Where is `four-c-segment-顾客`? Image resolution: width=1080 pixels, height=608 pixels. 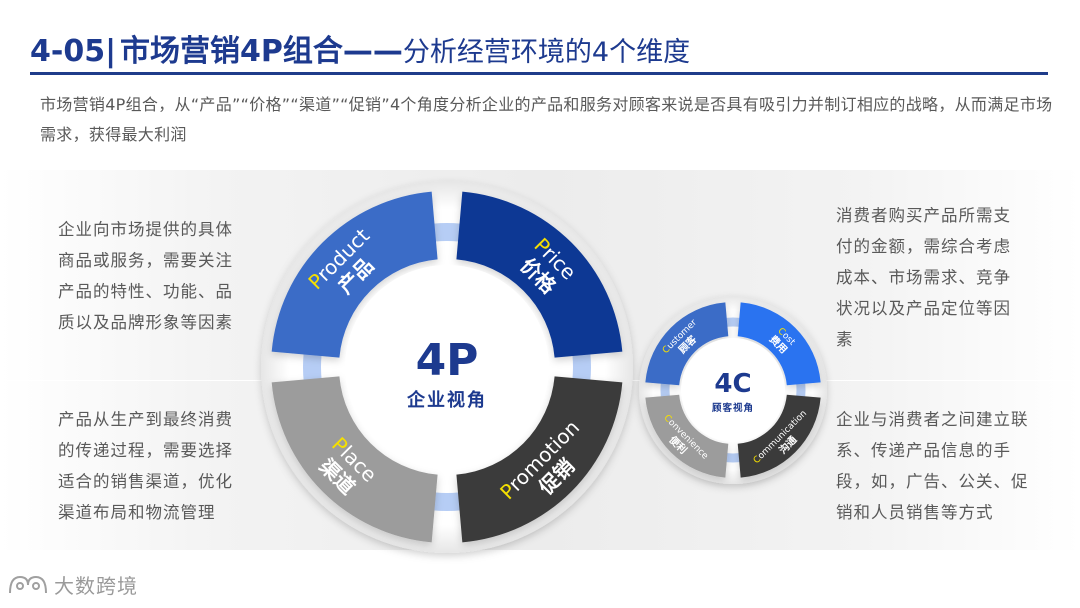
four-c-segment-顾客 is located at coordinates (687, 344).